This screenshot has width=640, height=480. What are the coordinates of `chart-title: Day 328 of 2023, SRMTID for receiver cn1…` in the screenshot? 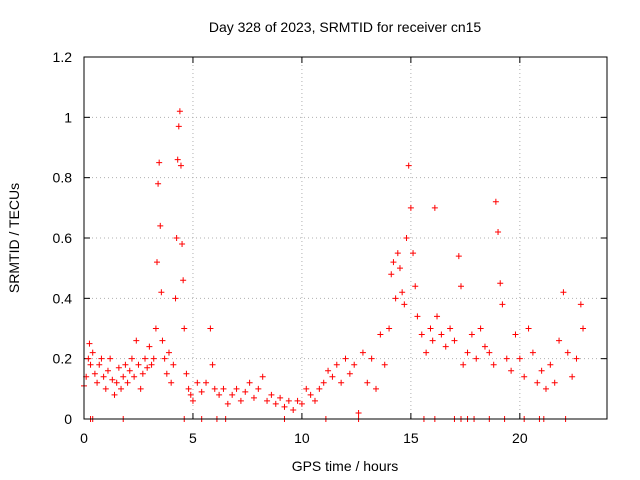 It's located at (345, 27).